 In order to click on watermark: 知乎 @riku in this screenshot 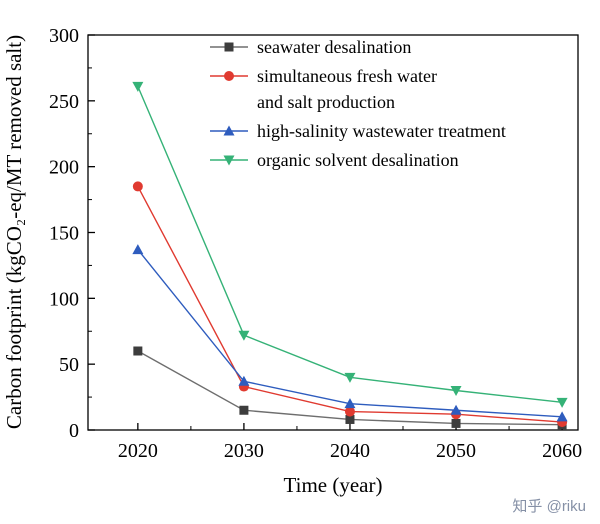, I will do `click(549, 506)`.